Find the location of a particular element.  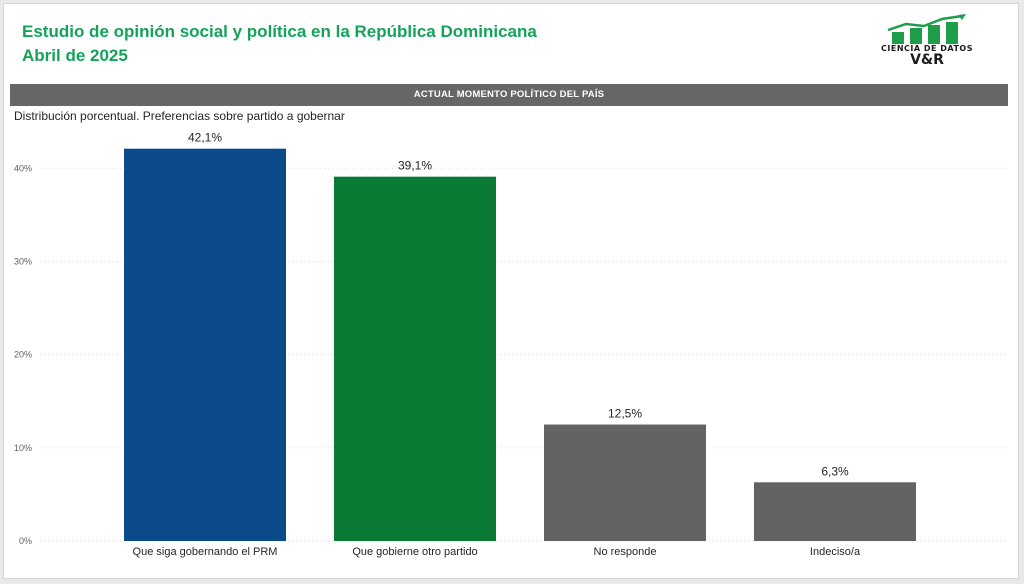

data-label: 42,1% is located at coordinates (205, 138).